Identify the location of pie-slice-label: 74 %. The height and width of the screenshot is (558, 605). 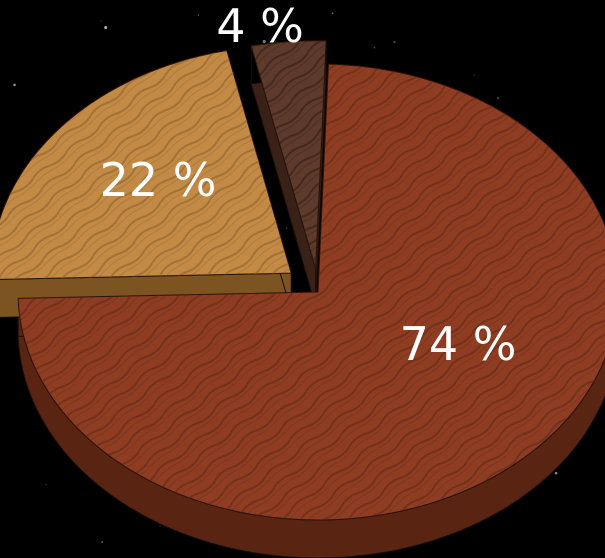
(458, 344).